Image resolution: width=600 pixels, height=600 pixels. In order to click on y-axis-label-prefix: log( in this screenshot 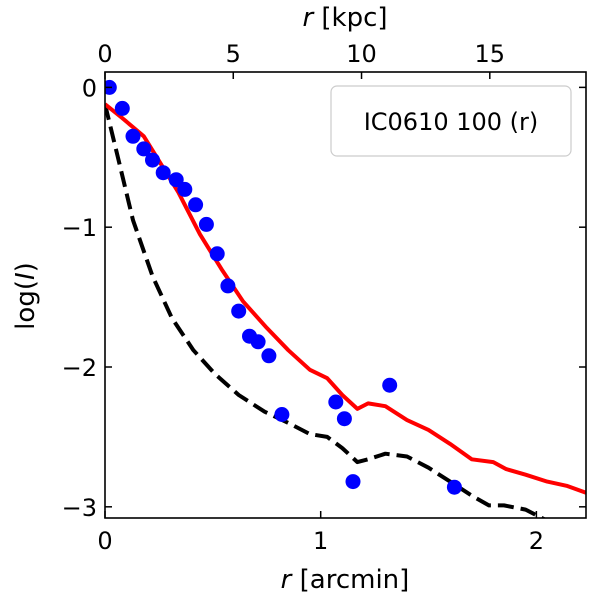, I will do `click(26, 305)`.